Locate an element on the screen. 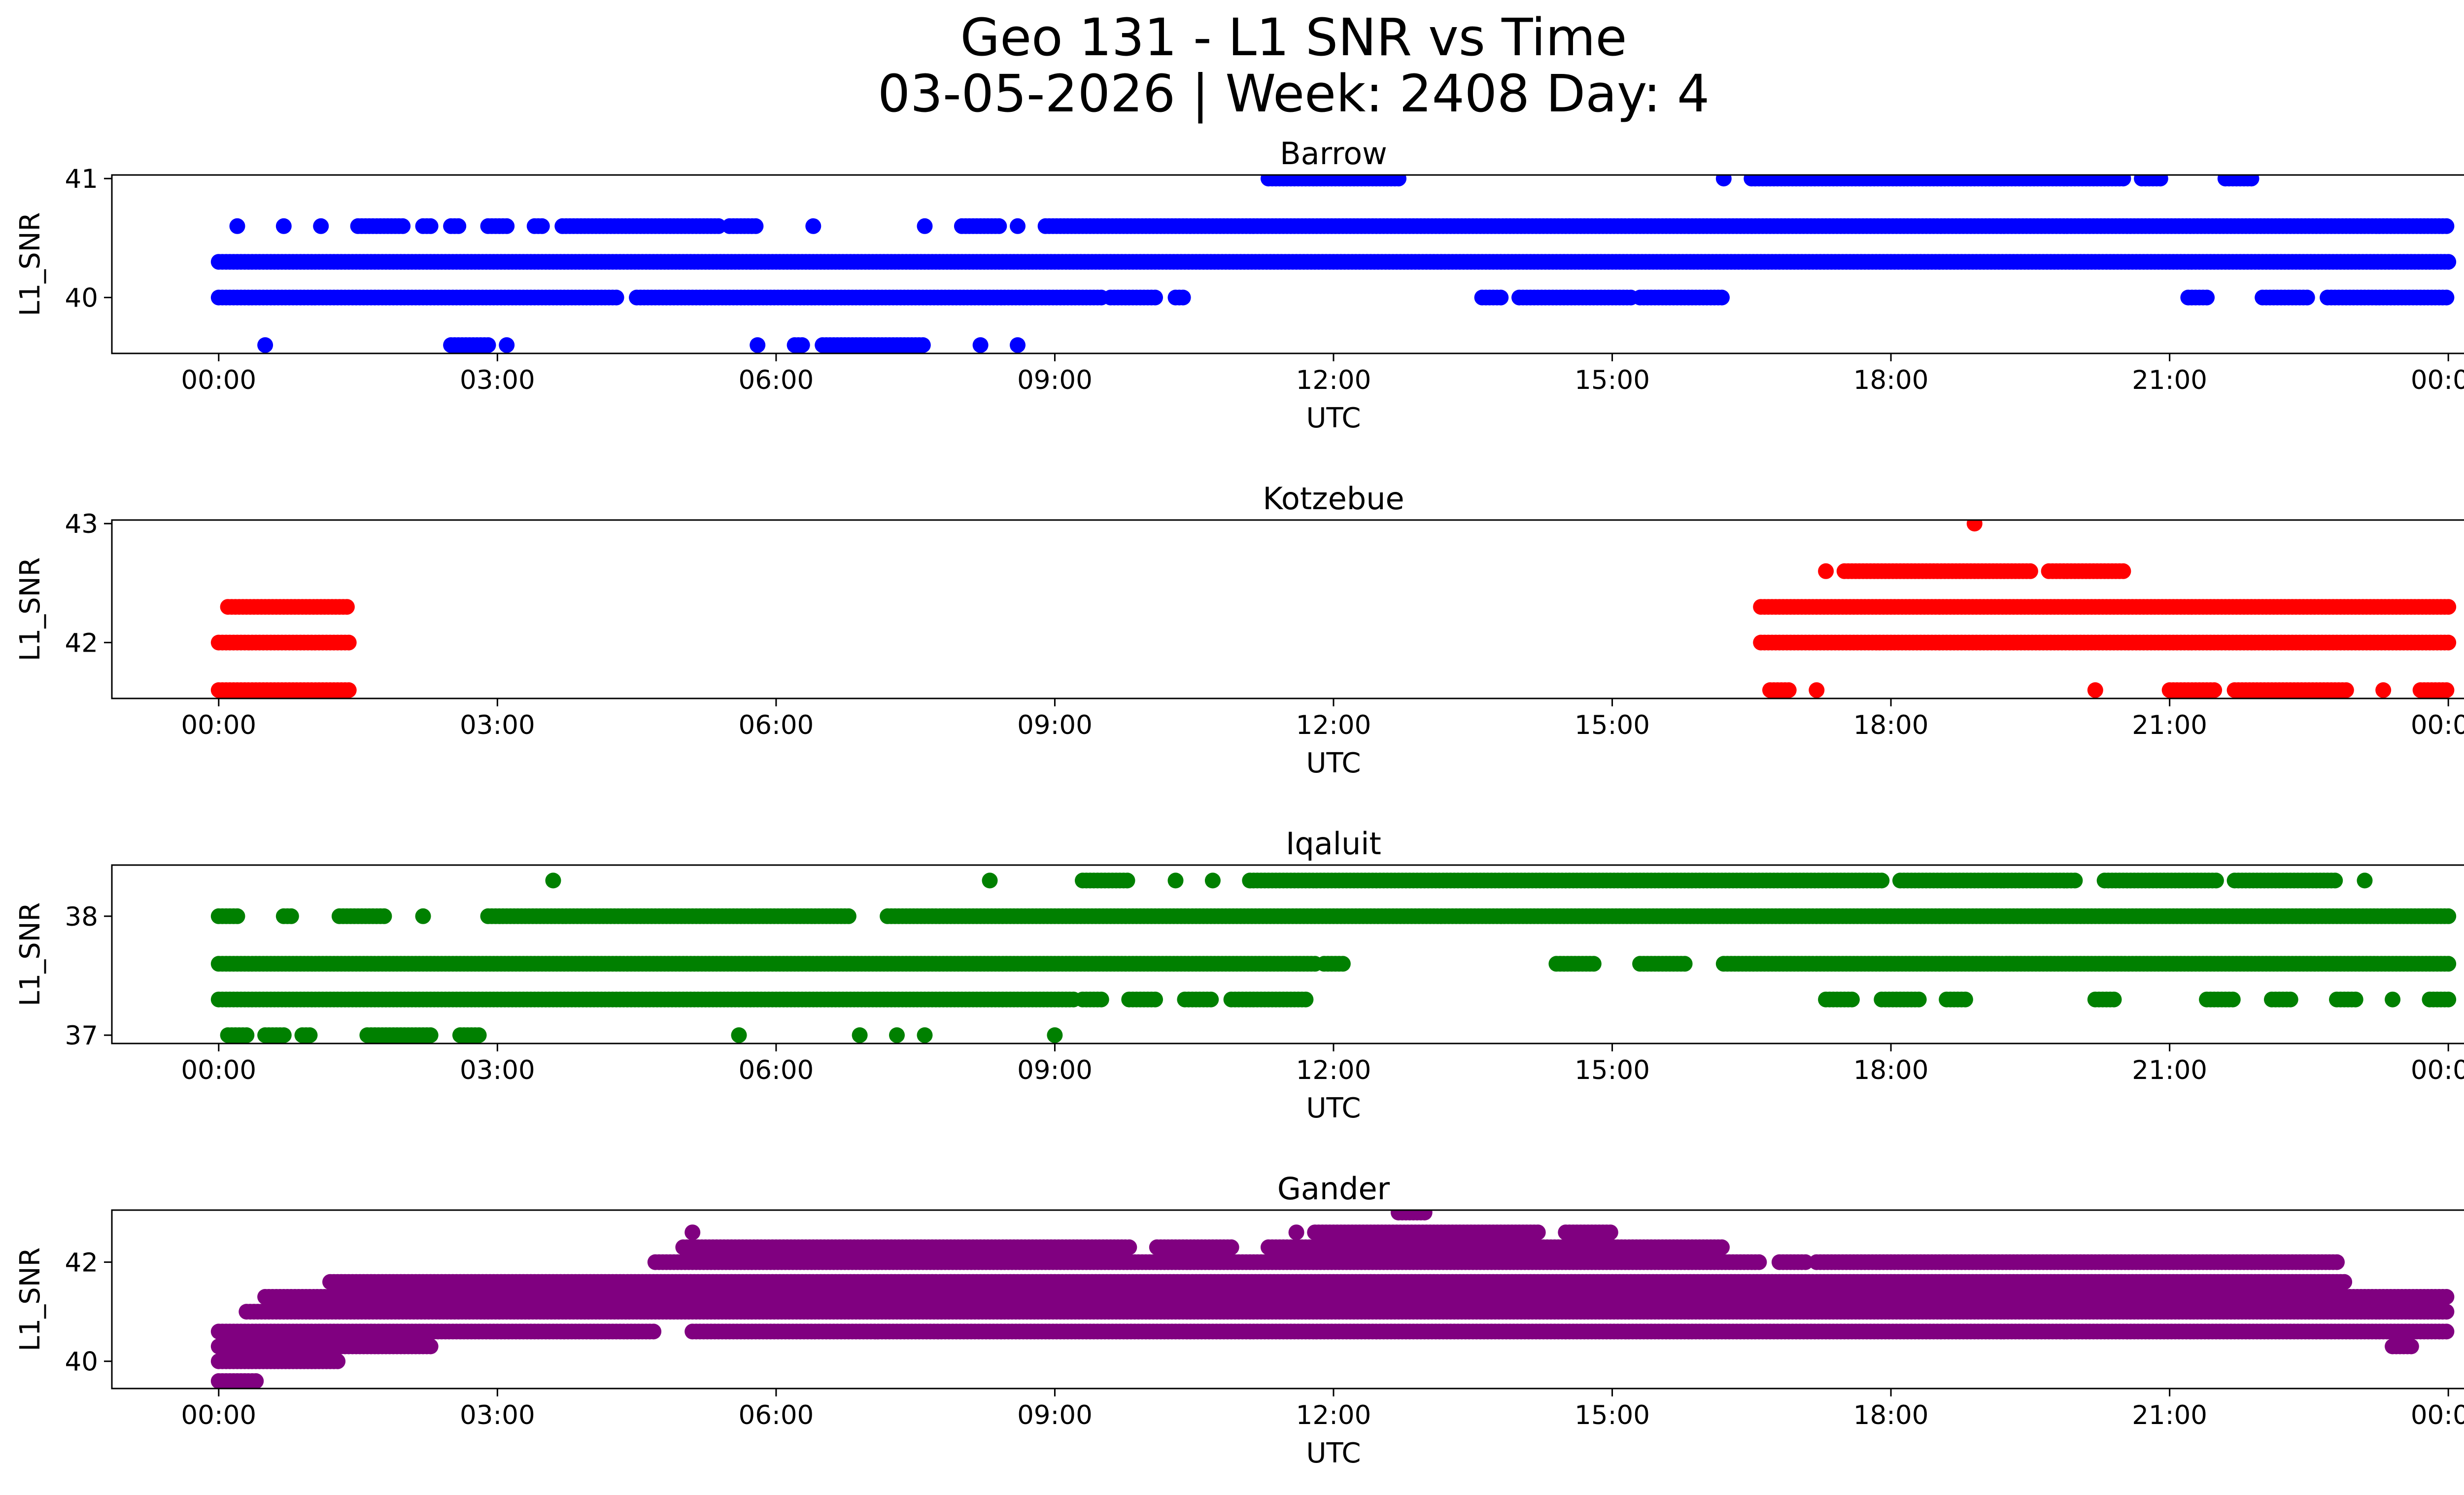  barrow-y-tick-label: 40 is located at coordinates (81, 298).